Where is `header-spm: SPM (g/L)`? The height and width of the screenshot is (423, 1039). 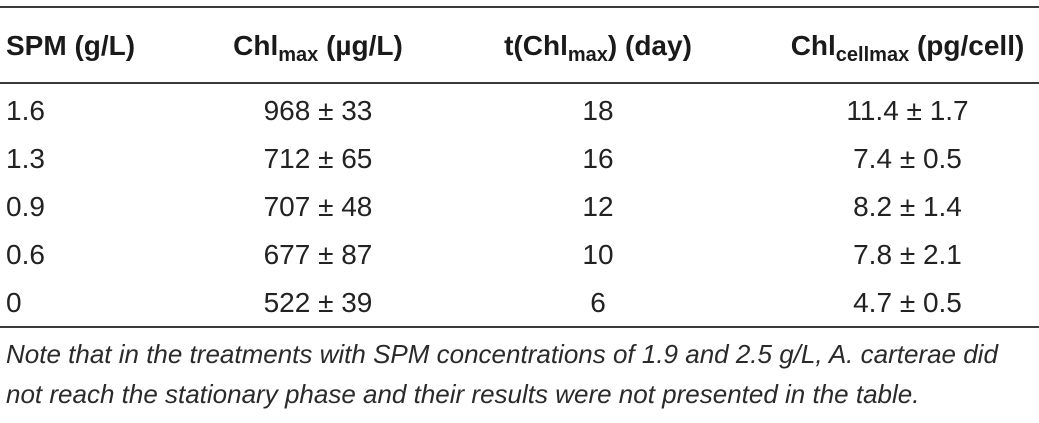 header-spm: SPM (g/L) is located at coordinates (106, 46).